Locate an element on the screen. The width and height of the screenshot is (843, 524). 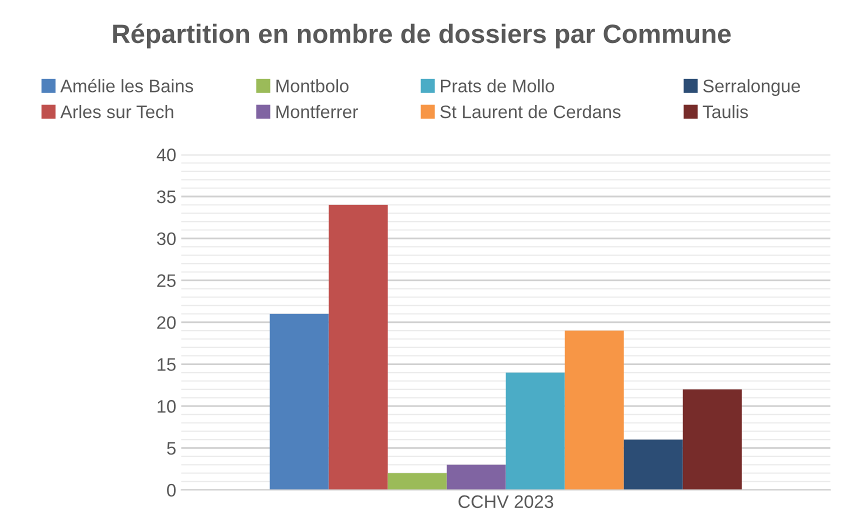
y-tick-label: 30 is located at coordinates (166, 239).